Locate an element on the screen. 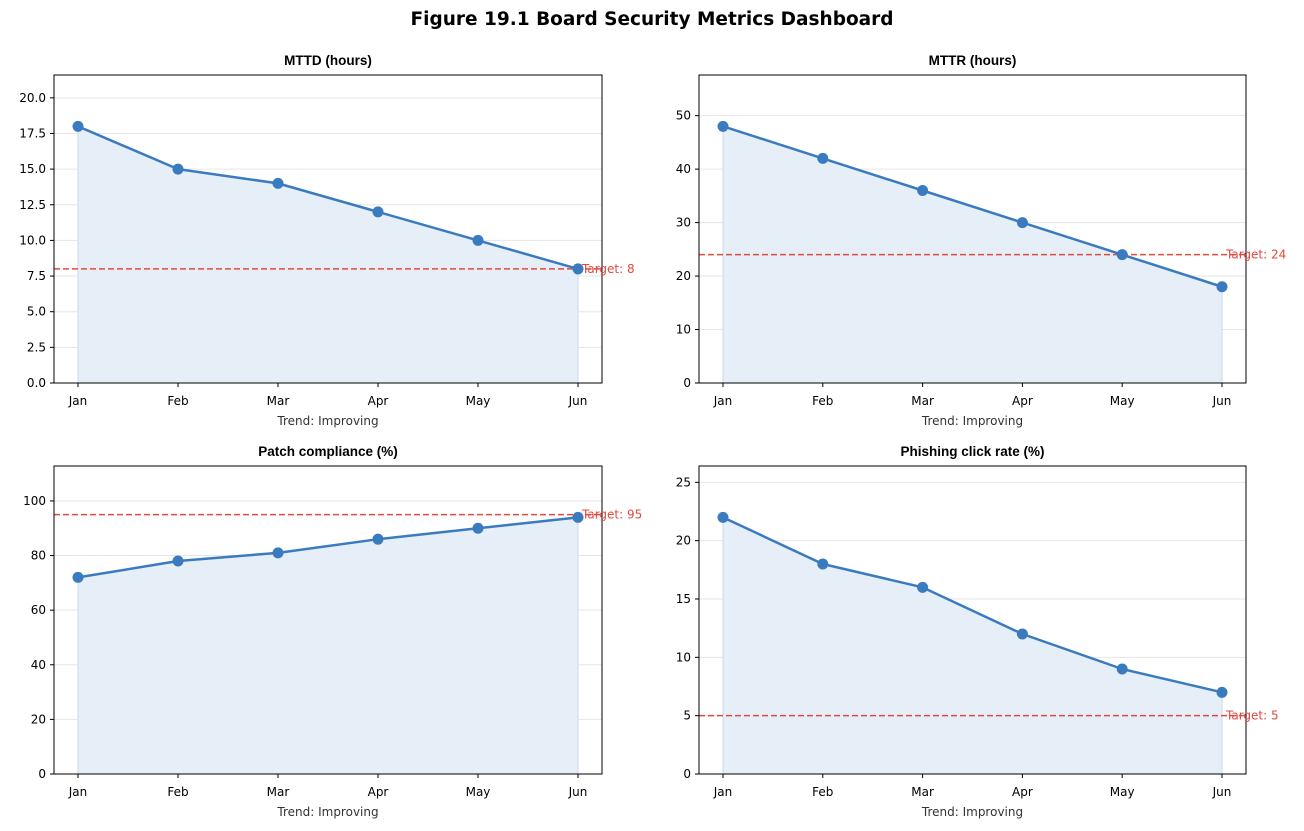 The height and width of the screenshot is (831, 1304). target-label: Target: 5 is located at coordinates (1252, 716).